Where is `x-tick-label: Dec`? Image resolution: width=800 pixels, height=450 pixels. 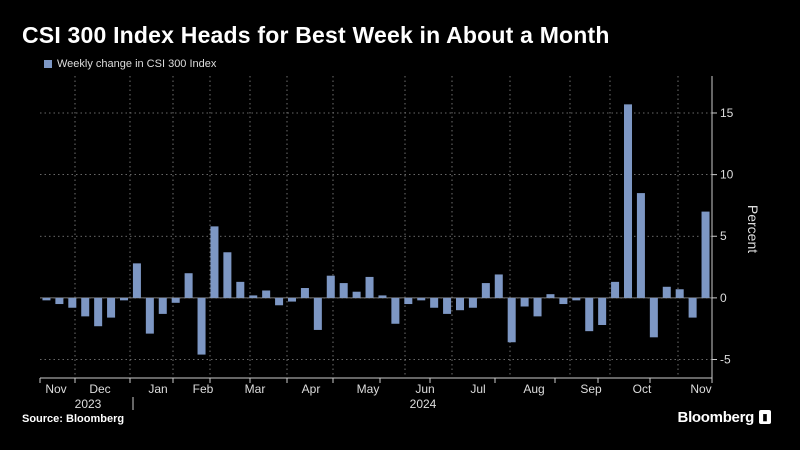 x-tick-label: Dec is located at coordinates (99, 389).